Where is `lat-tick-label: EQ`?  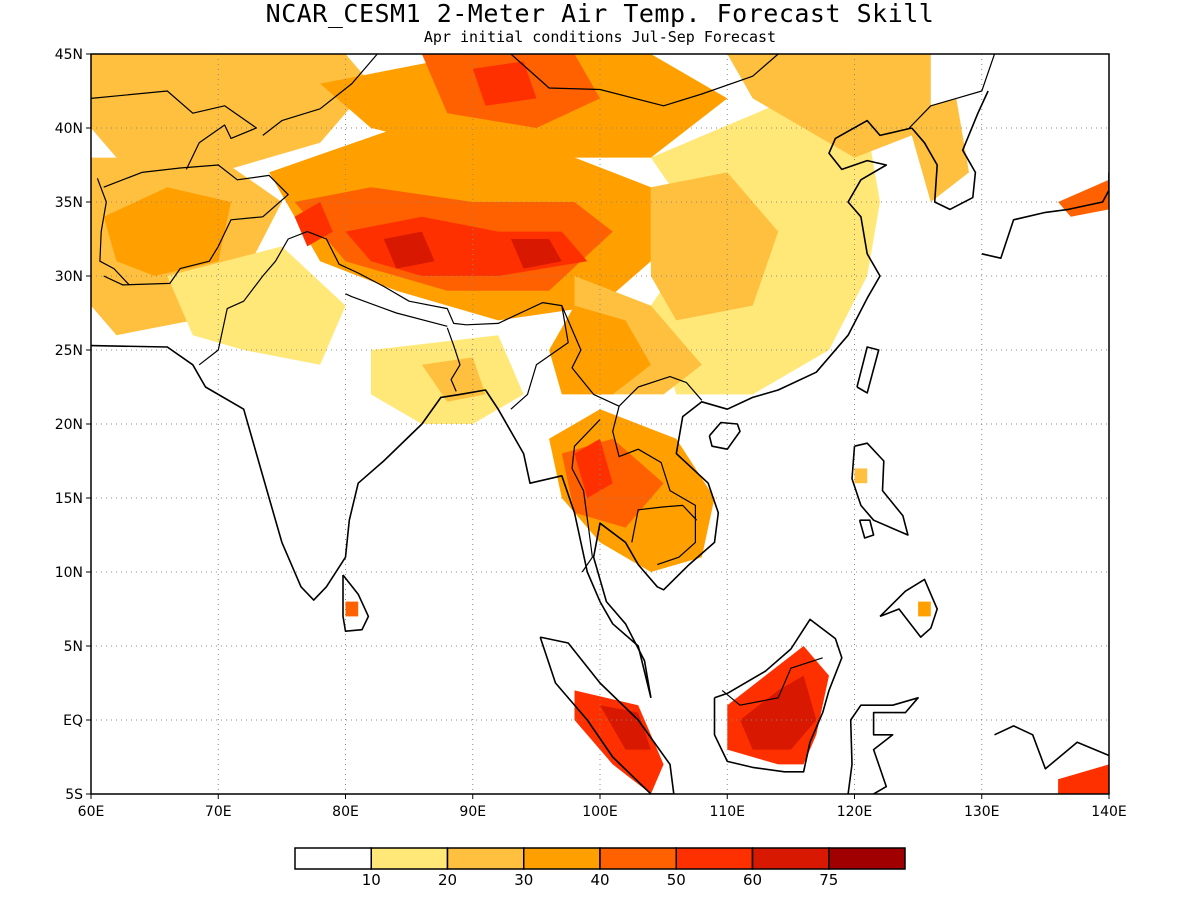
lat-tick-label: EQ is located at coordinates (73, 721).